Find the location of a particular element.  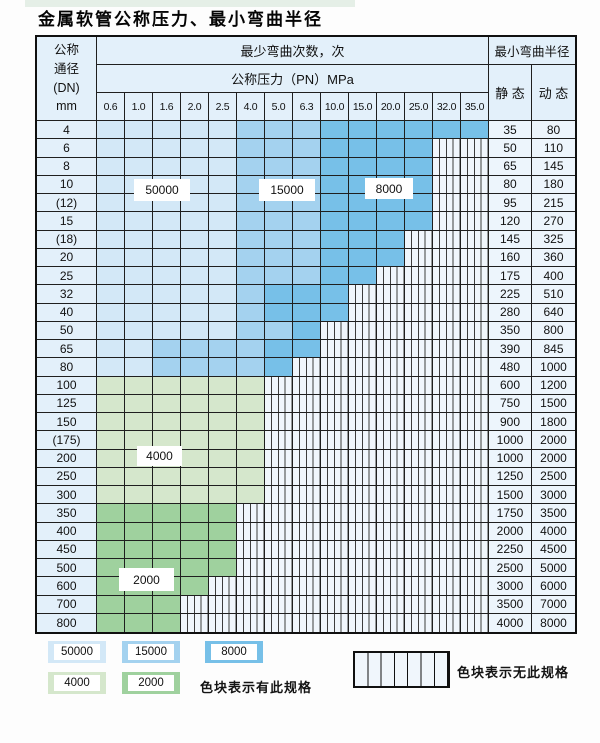

pressure-tick-cell: 15.0 is located at coordinates (363, 107).